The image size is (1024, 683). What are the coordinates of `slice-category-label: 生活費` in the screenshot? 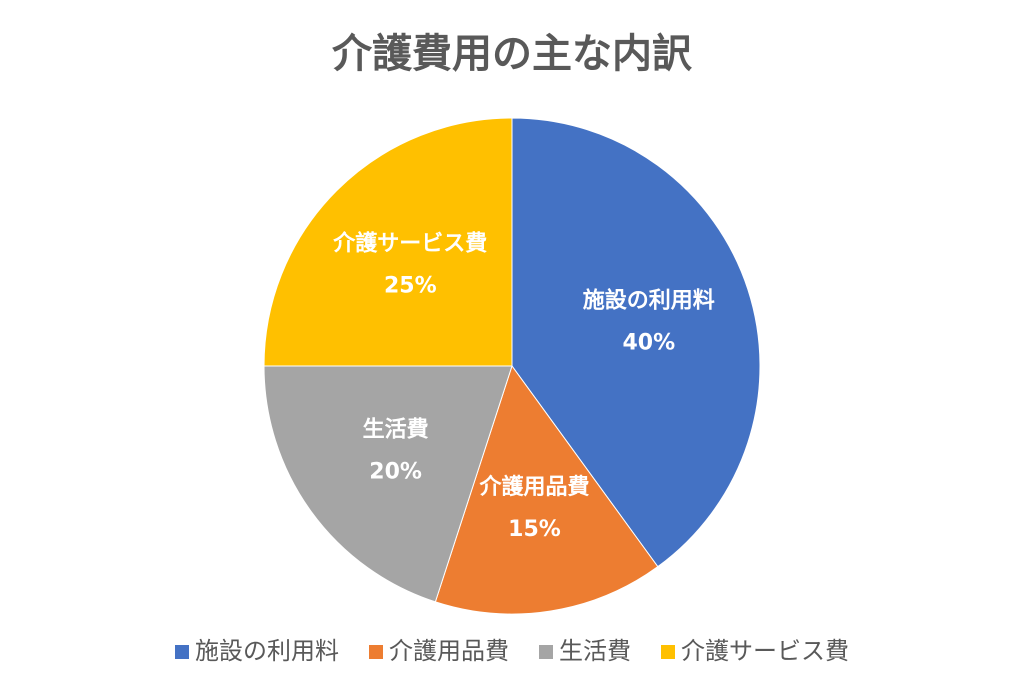 It's located at (396, 430).